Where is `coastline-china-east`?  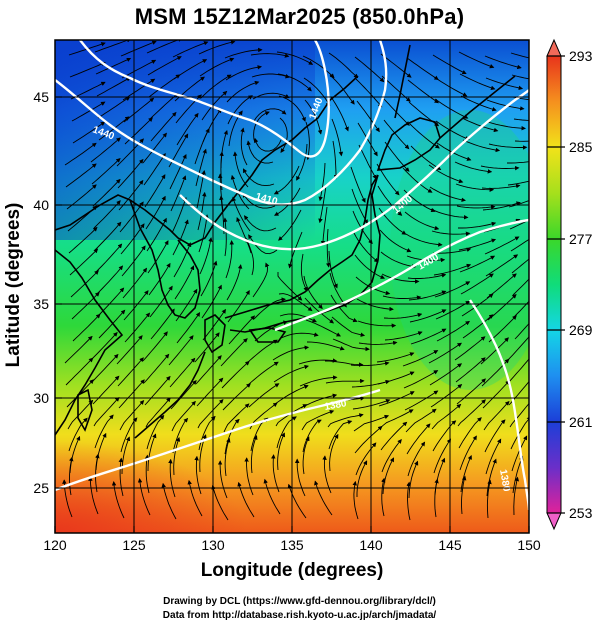 coastline-china-east is located at coordinates (89, 342).